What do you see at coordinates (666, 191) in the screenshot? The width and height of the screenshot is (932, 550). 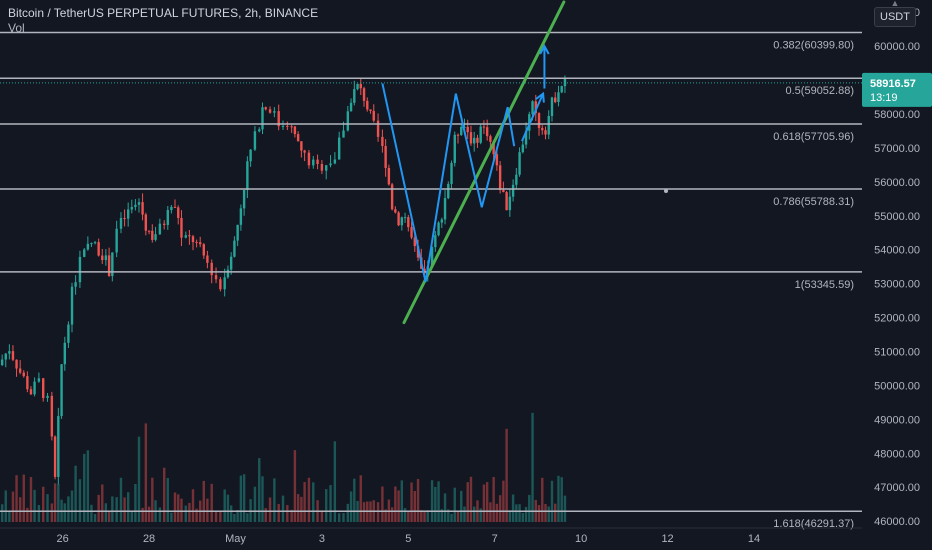 I see `cursor-dot` at bounding box center [666, 191].